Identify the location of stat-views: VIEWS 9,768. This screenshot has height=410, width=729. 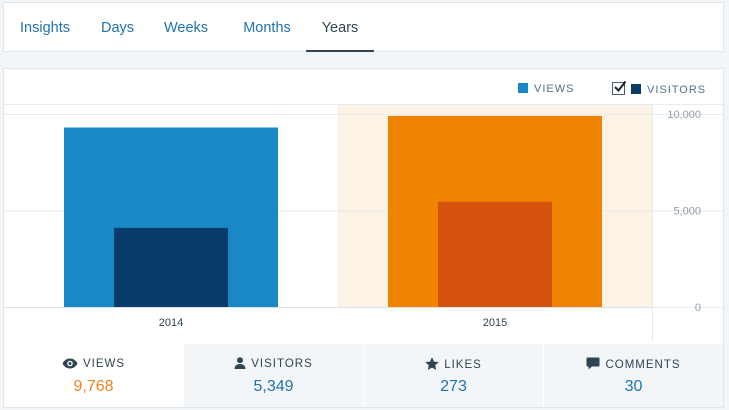
(93, 375).